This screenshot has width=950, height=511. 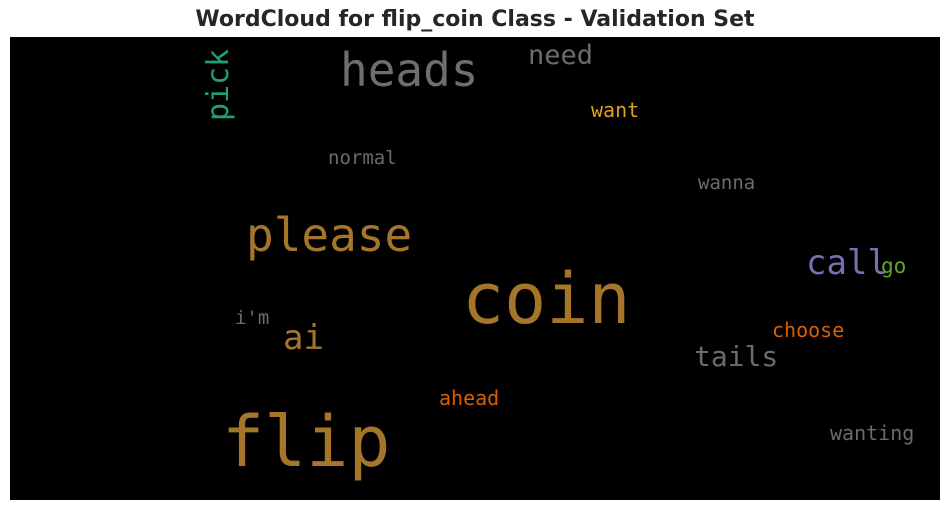 I want to click on word-flip: flip, so click(x=306, y=442).